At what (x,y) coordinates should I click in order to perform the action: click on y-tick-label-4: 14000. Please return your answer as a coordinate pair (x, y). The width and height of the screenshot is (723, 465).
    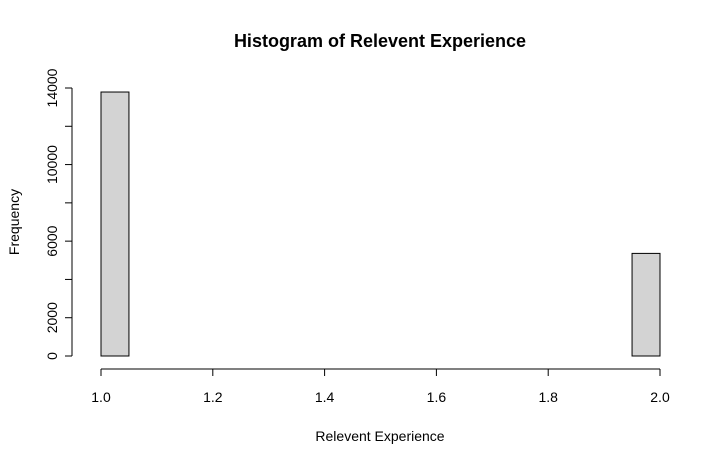
    Looking at the image, I should click on (52, 87).